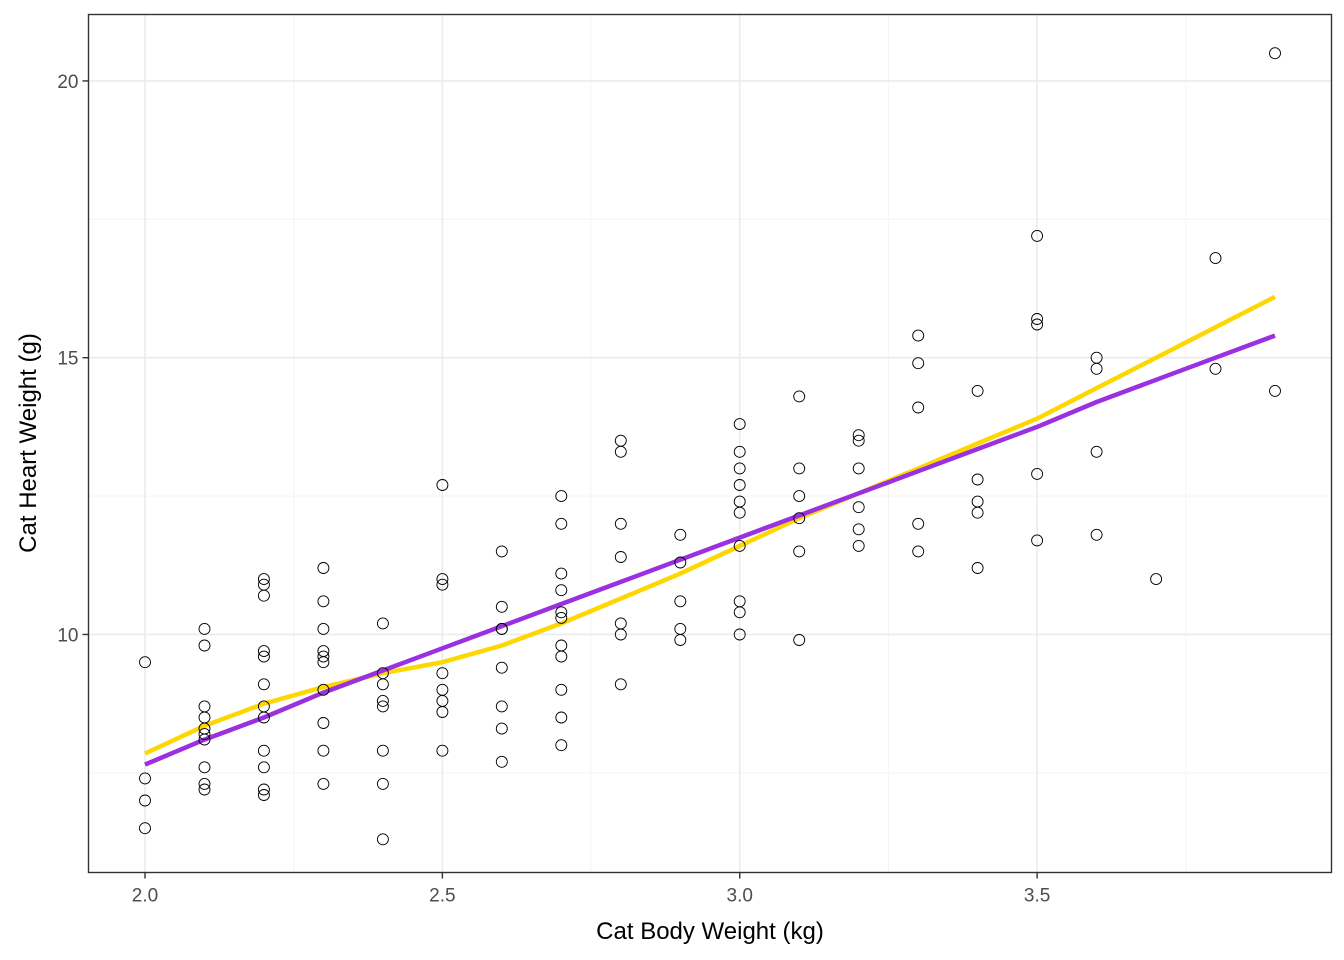  Describe the element at coordinates (740, 896) in the screenshot. I see `x-tick-label: 3.0` at that location.